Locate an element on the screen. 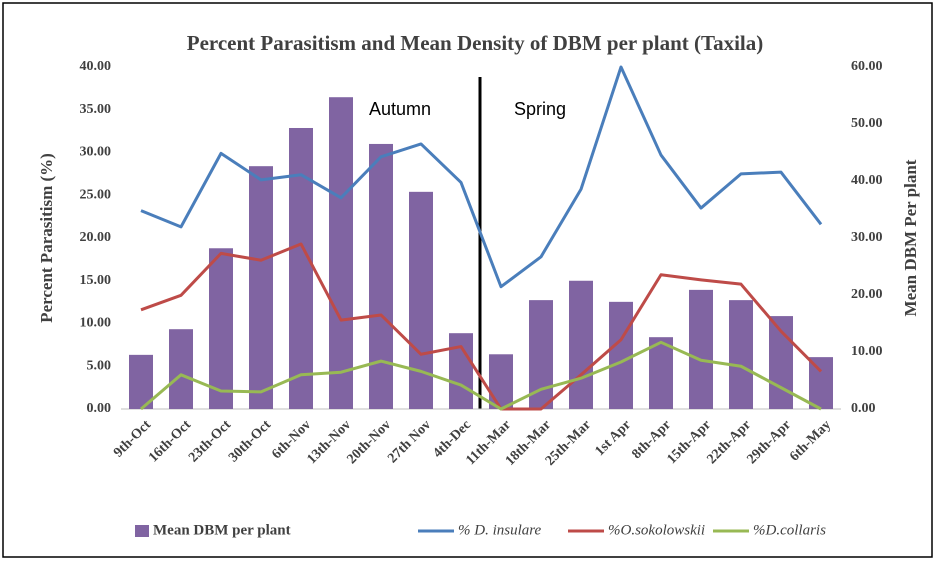 This screenshot has height=561, width=936. y-tick-label: 15.00 is located at coordinates (96, 280).